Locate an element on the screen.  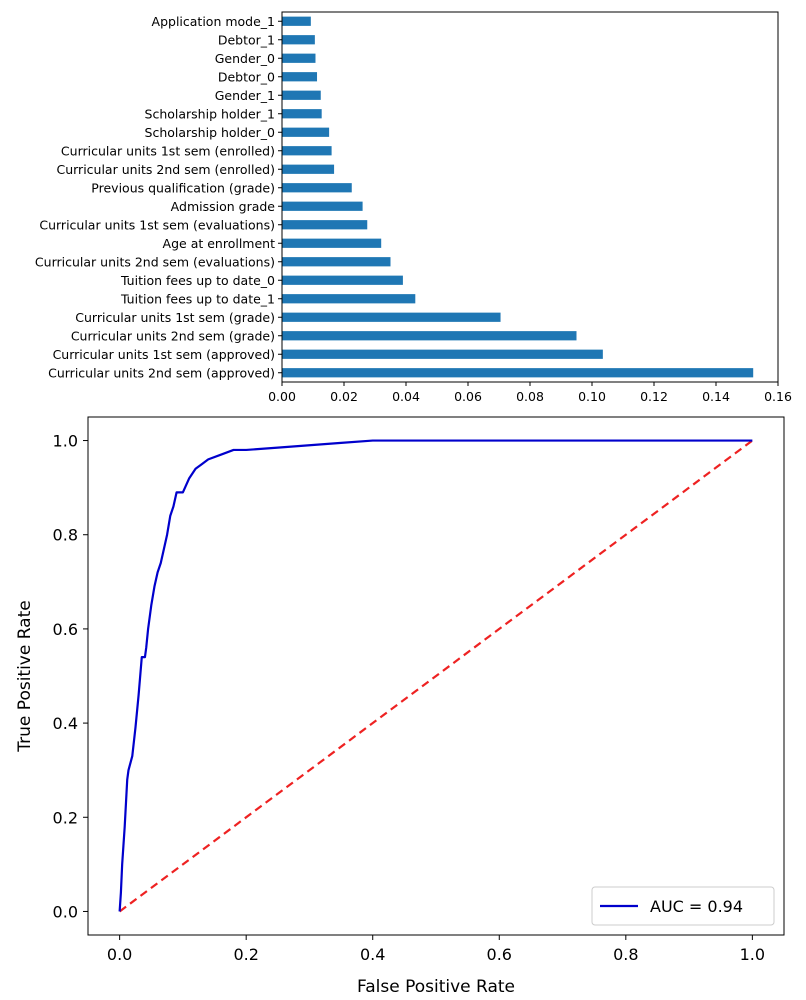
y-tick-label: Debtor_0 is located at coordinates (246, 76).